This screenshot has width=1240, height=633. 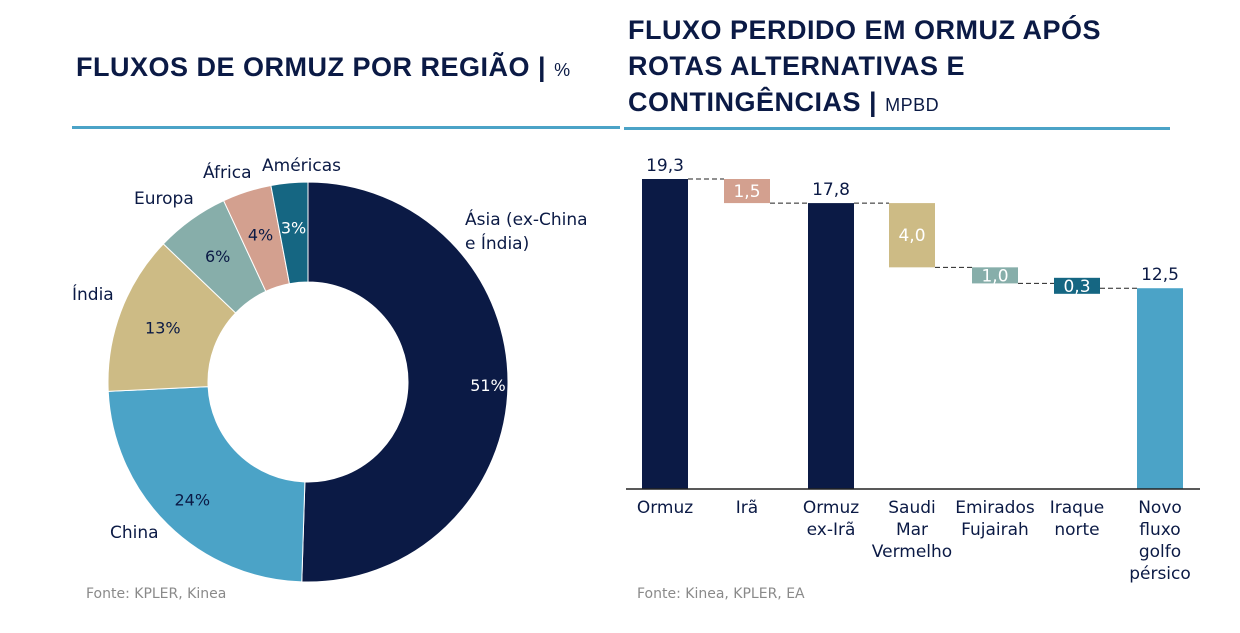 I want to click on pie-source: Fonte: KPLER, Kinea, so click(x=156, y=594).